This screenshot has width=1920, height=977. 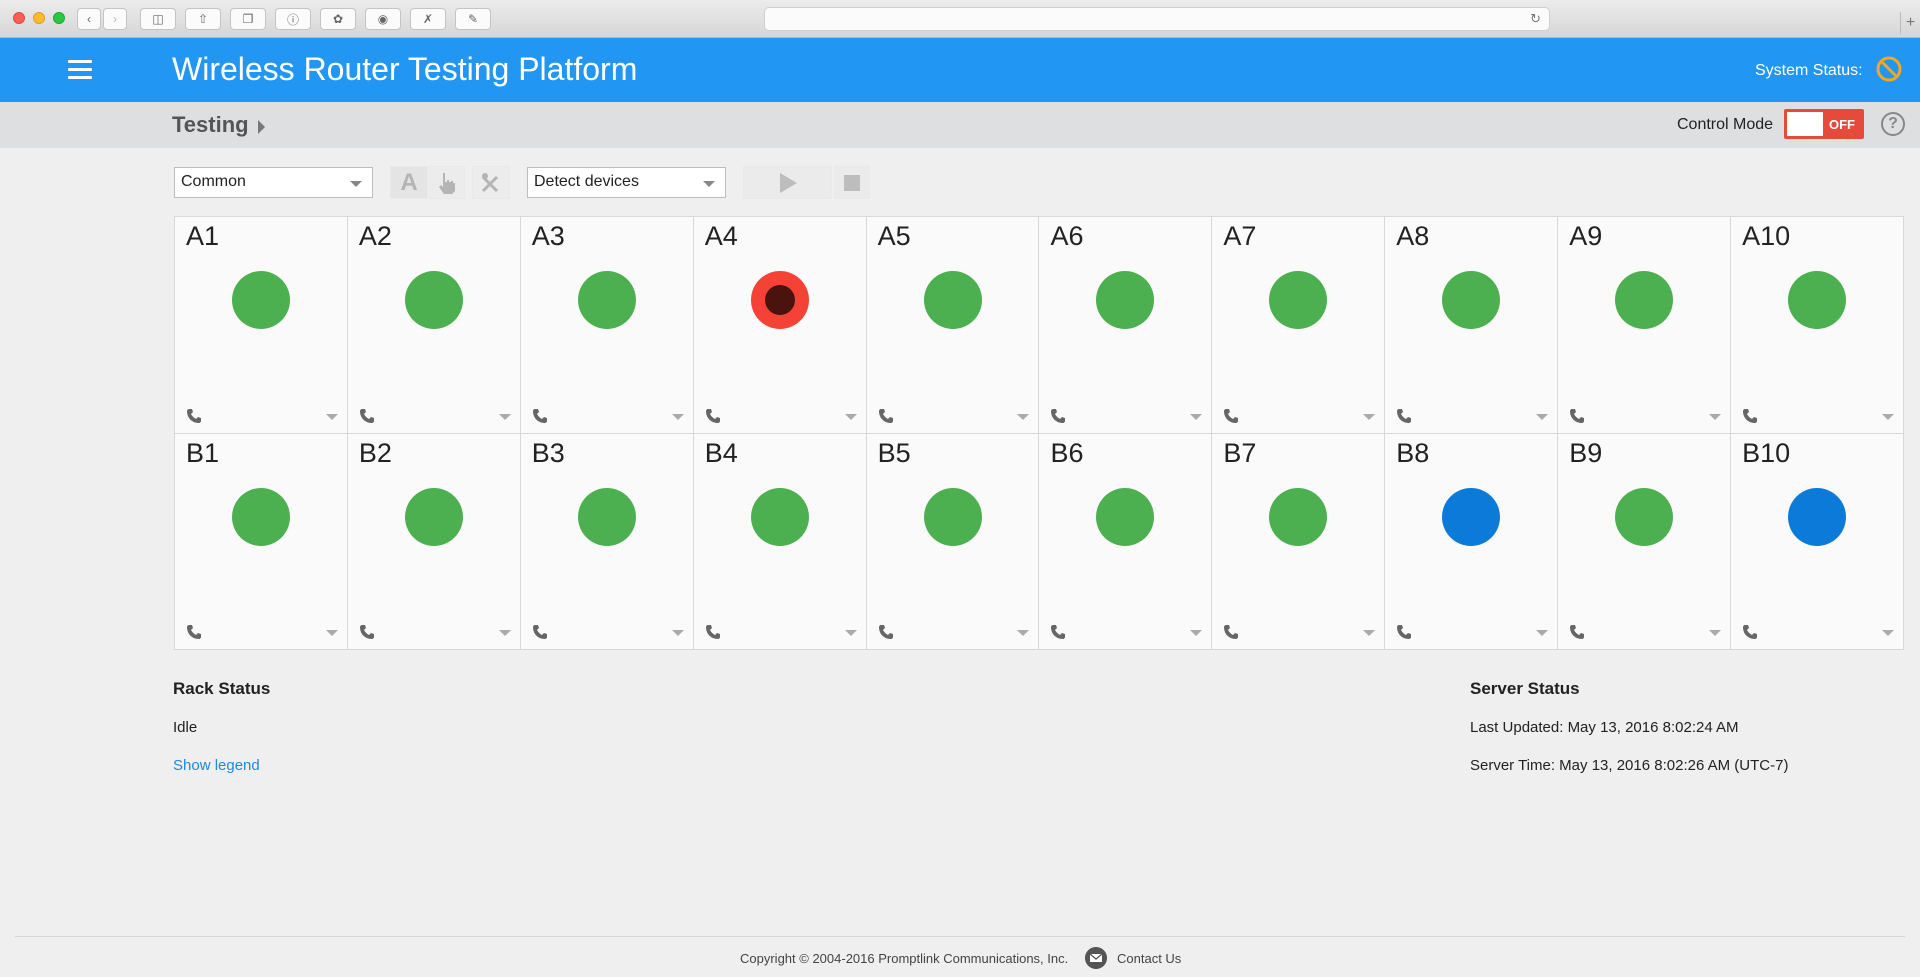 I want to click on device-slot: B6, so click(x=1126, y=541).